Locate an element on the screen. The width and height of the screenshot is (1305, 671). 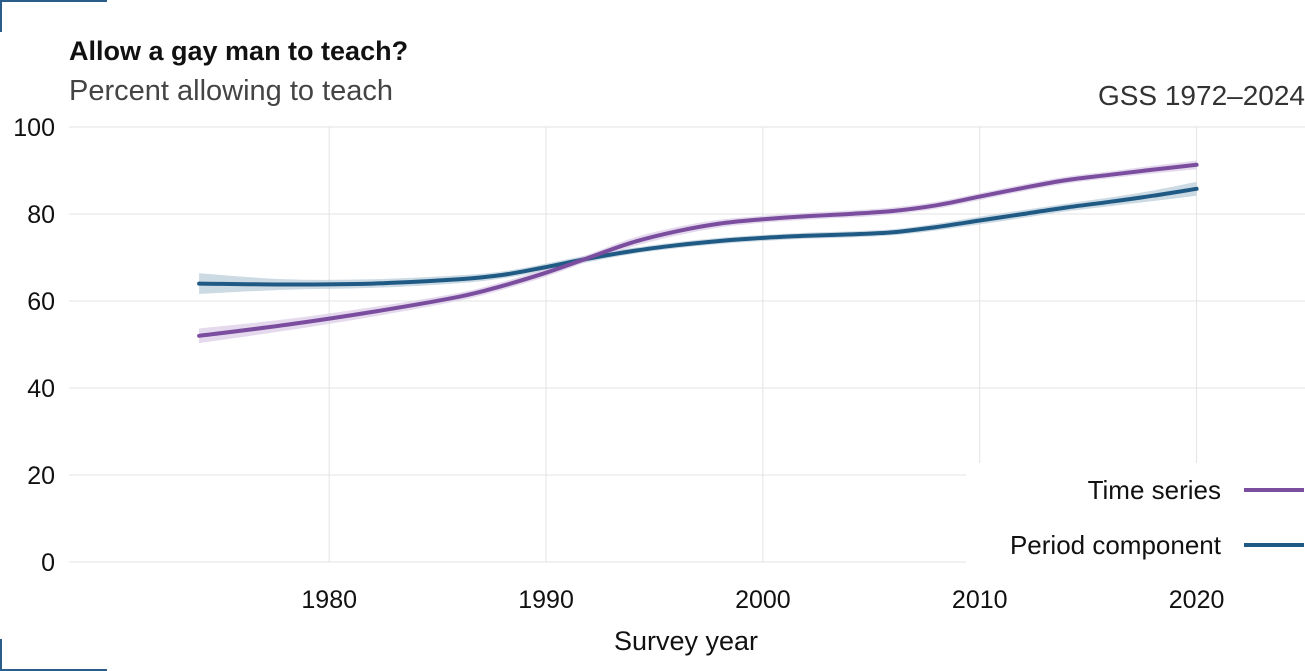
y-tick-label: 20 is located at coordinates (41, 476).